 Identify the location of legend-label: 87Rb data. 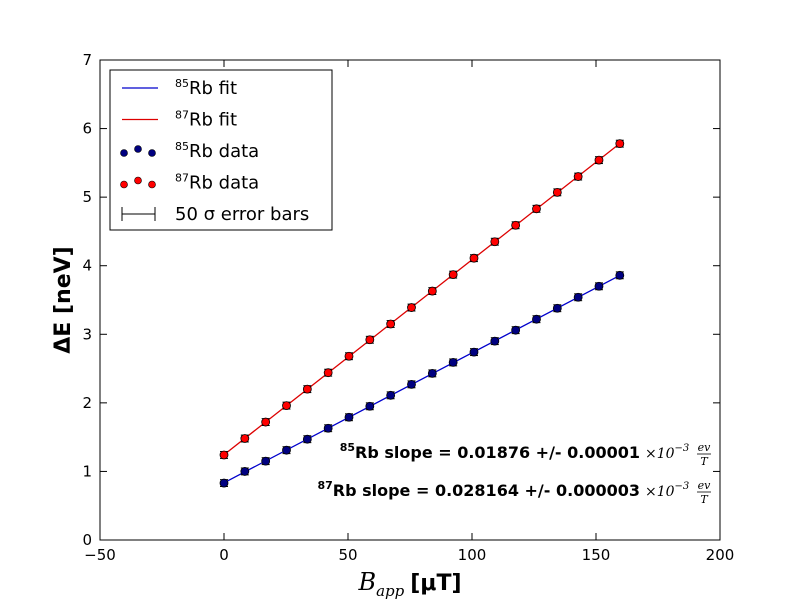
(217, 183).